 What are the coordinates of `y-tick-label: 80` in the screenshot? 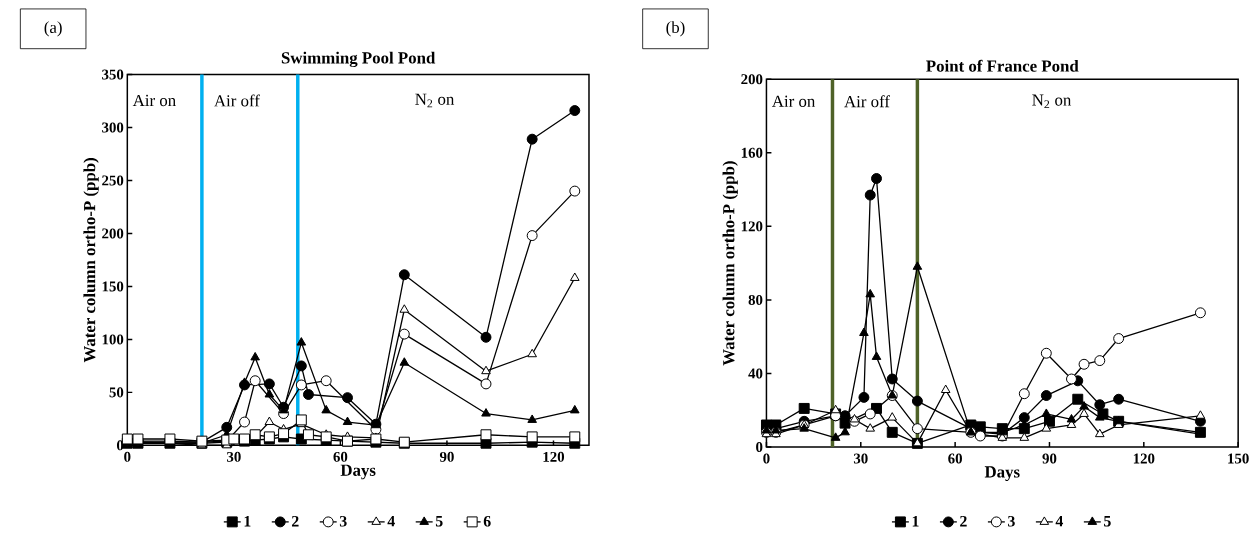 It's located at (755, 300).